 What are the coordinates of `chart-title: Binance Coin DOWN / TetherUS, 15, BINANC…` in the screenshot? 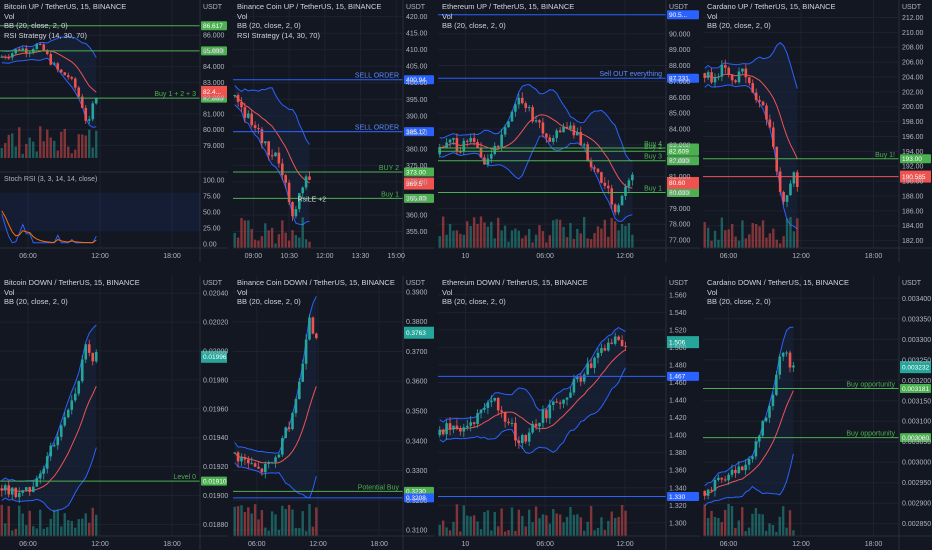 It's located at (316, 282).